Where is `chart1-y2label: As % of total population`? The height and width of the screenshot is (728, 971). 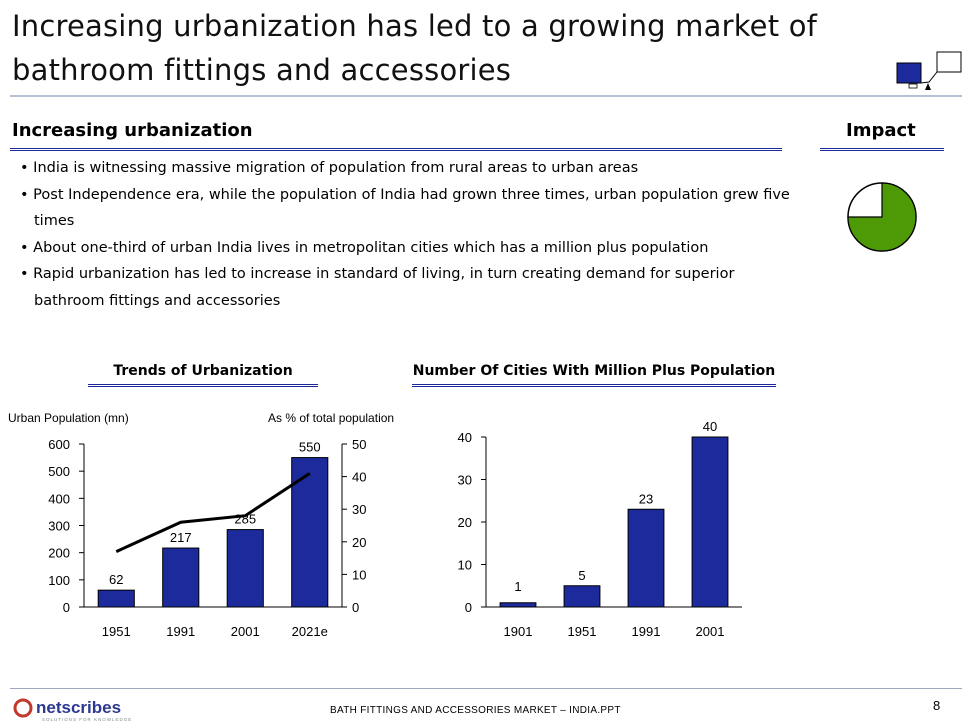 chart1-y2label: As % of total population is located at coordinates (331, 418).